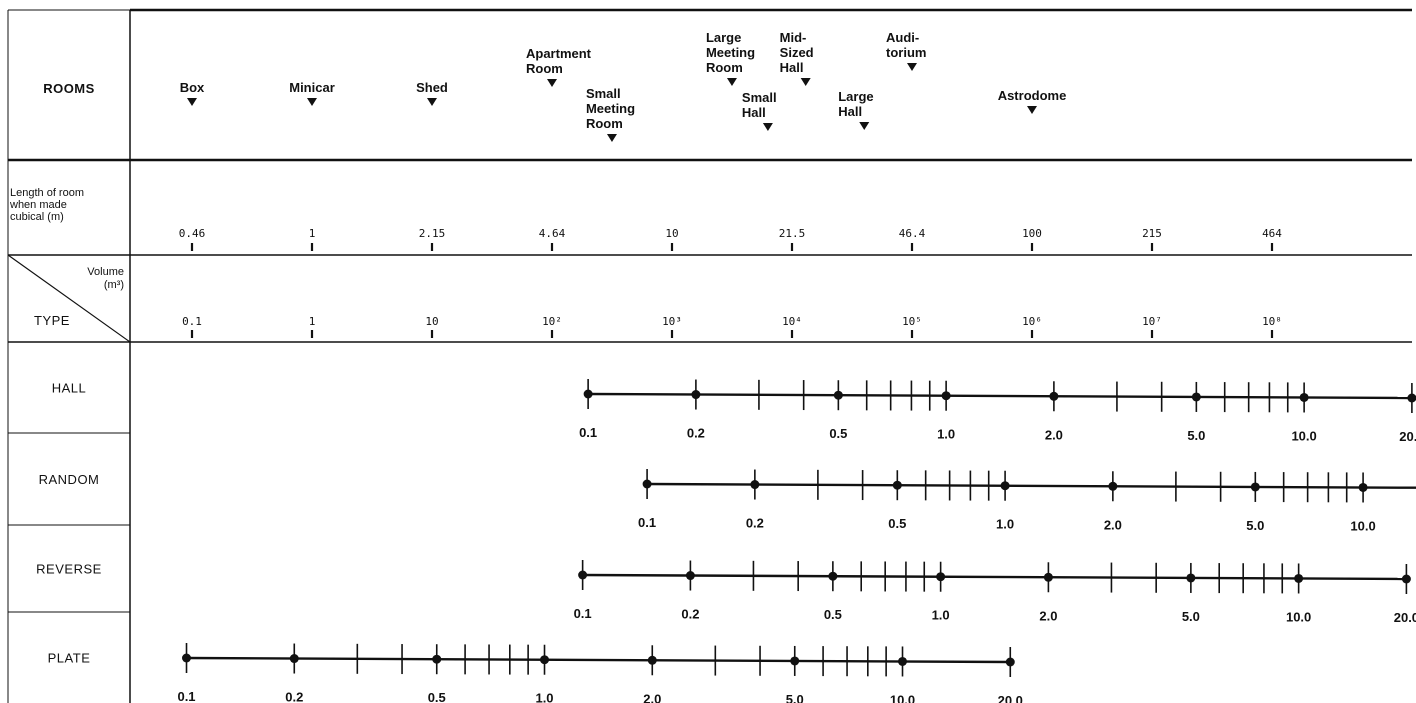 The image size is (1416, 703). What do you see at coordinates (37, 217) in the screenshot?
I see `length-row-label: cubical (m)` at bounding box center [37, 217].